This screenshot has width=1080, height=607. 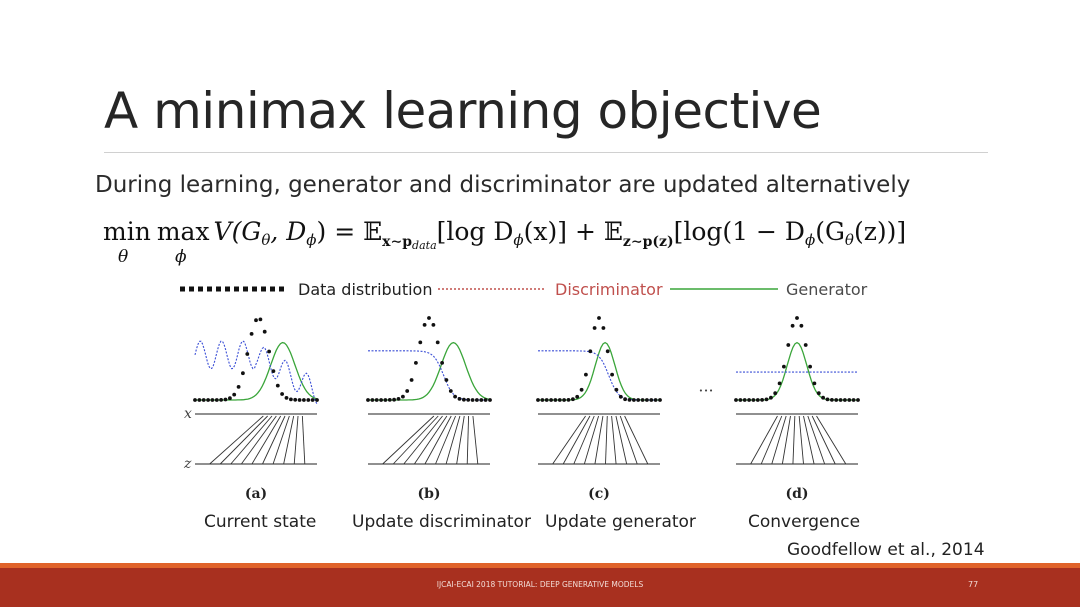 What do you see at coordinates (705, 390) in the screenshot?
I see `ellipsis: ···` at bounding box center [705, 390].